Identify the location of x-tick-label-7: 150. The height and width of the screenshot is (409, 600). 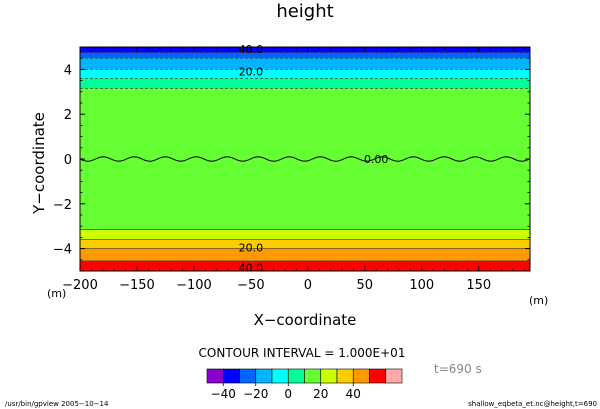
(478, 285).